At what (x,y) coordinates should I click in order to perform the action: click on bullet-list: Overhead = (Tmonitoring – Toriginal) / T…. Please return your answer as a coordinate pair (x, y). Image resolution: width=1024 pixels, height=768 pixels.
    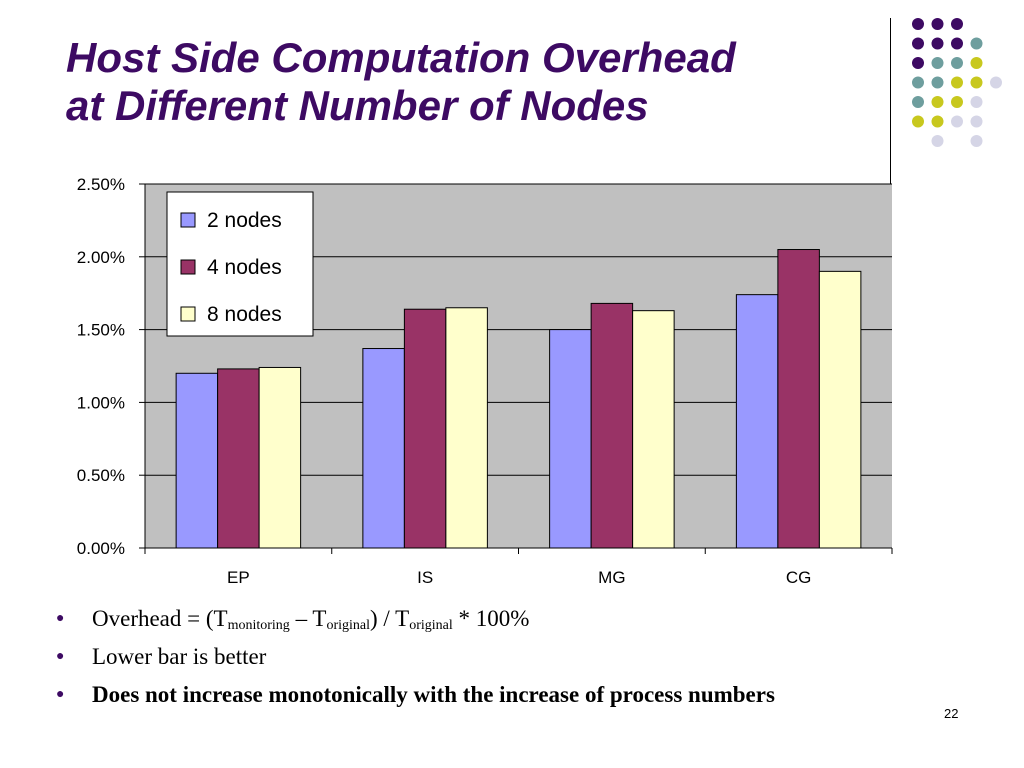
    Looking at the image, I should click on (516, 661).